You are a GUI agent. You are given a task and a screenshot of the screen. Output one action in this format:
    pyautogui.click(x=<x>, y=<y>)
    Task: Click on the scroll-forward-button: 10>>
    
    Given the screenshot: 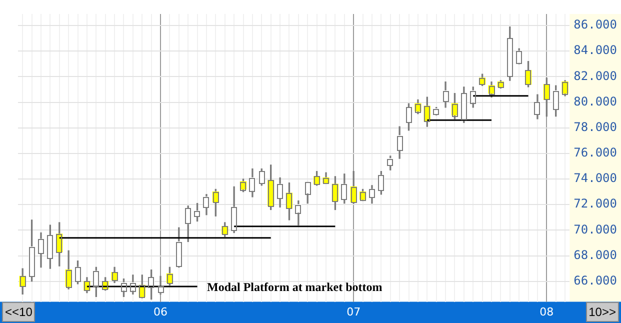 What is the action you would take?
    pyautogui.click(x=602, y=312)
    